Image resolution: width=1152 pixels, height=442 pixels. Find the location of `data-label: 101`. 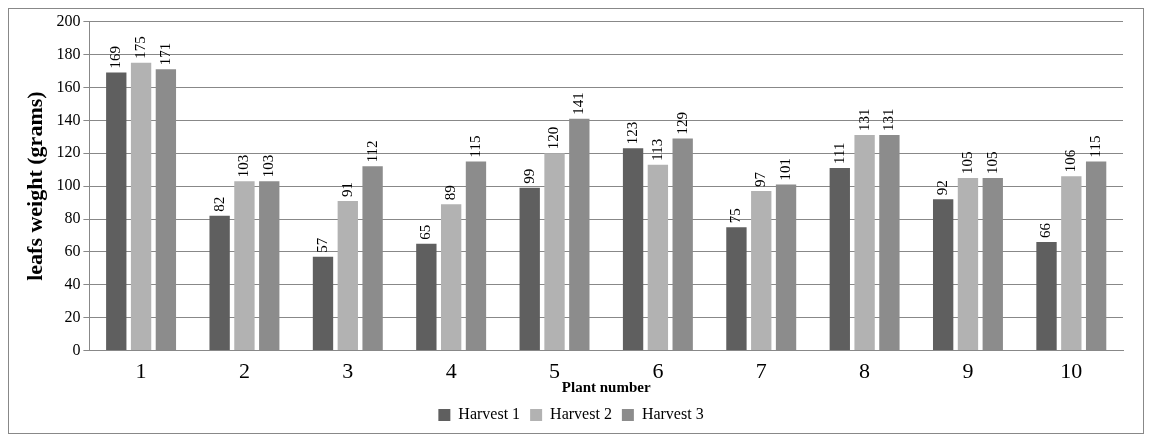

data-label: 101 is located at coordinates (784, 169).